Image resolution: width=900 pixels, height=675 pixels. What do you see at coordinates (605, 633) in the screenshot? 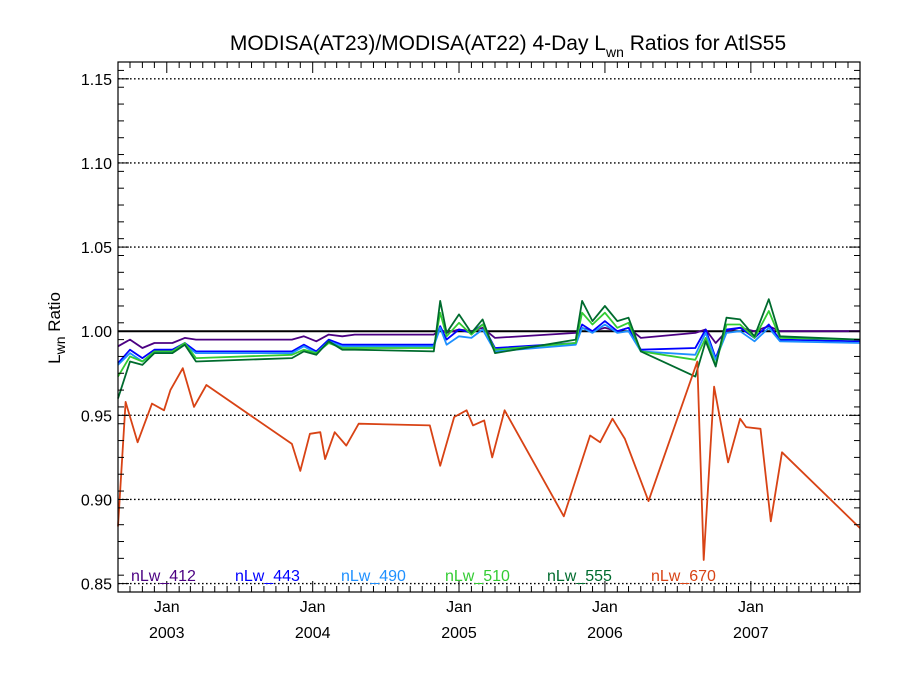
I see `x-tick-label-year: 2006` at bounding box center [605, 633].